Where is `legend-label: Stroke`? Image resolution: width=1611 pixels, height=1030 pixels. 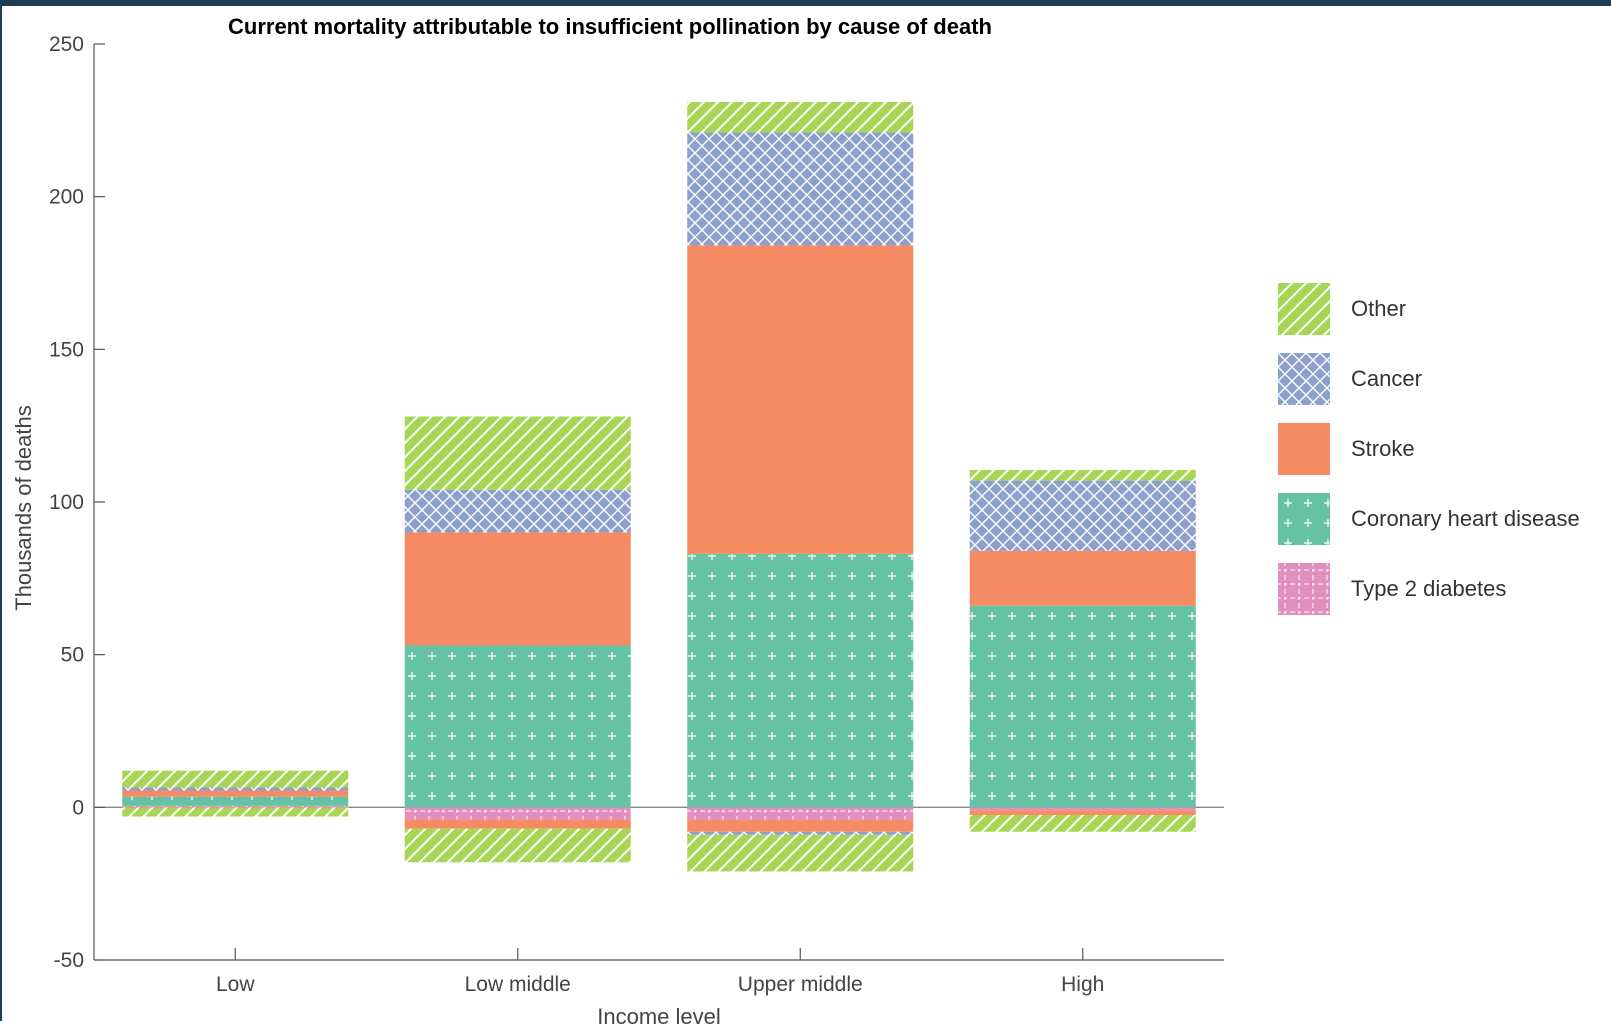 legend-label: Stroke is located at coordinates (1383, 448).